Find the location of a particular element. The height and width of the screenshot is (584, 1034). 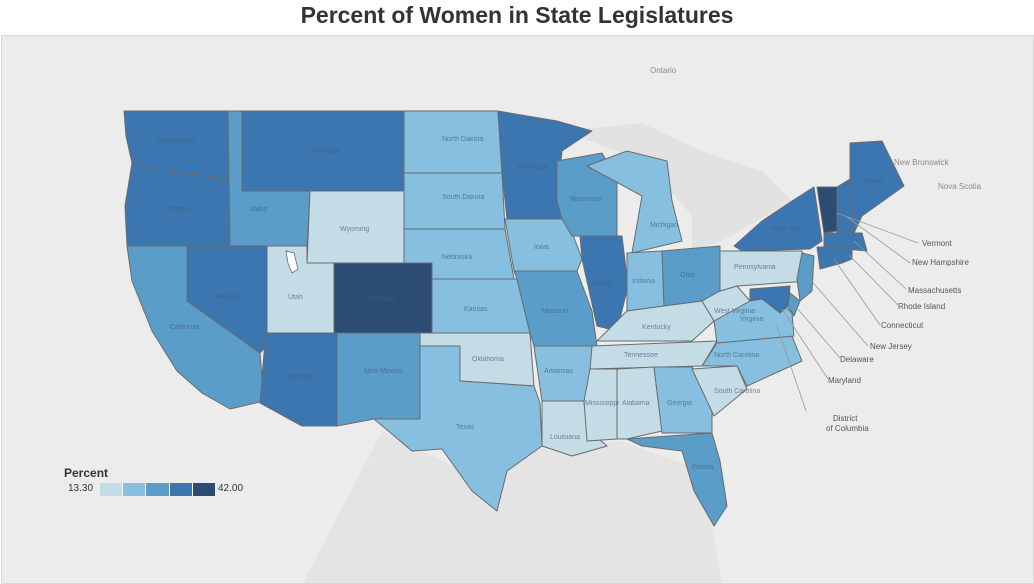

label-washington: Washington is located at coordinates (175, 141).